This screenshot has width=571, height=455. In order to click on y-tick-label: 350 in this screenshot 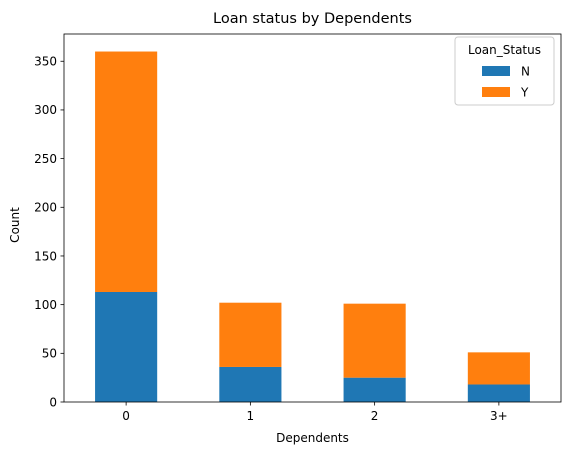, I will do `click(45, 62)`.